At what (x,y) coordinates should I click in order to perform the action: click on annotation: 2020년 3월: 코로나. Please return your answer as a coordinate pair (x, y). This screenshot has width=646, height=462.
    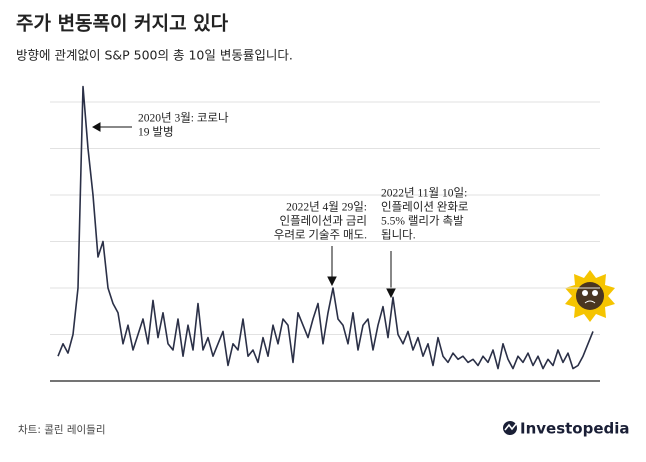
    Looking at the image, I should click on (183, 118).